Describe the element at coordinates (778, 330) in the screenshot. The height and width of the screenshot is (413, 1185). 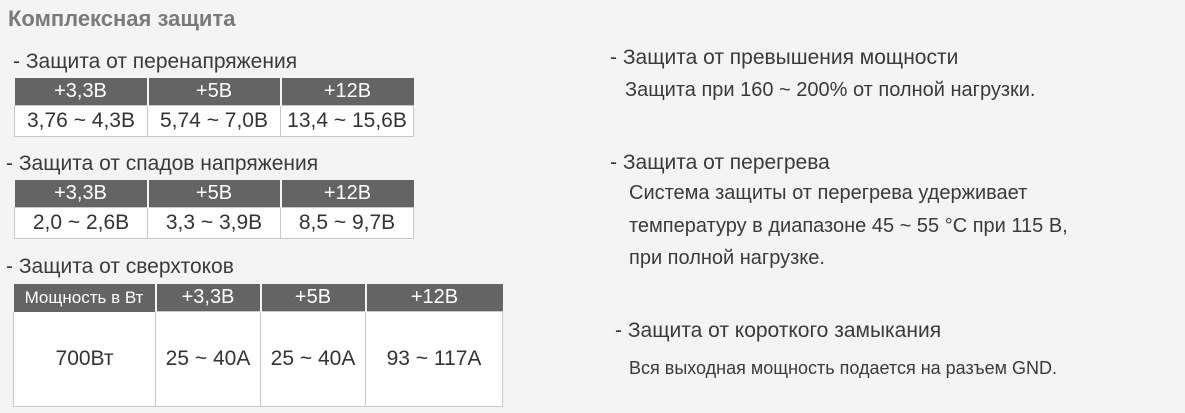
I see `short-circuit-heading: - Защита от короткого замыкания` at that location.